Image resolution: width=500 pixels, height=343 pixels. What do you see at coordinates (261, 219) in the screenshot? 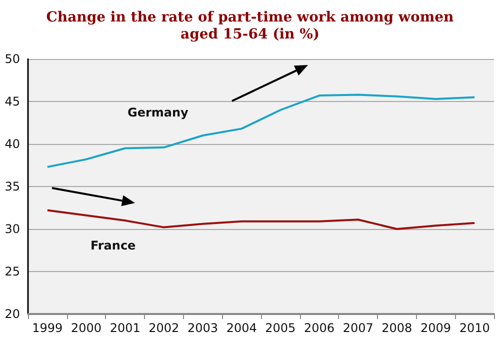
I see `line-series` at bounding box center [261, 219].